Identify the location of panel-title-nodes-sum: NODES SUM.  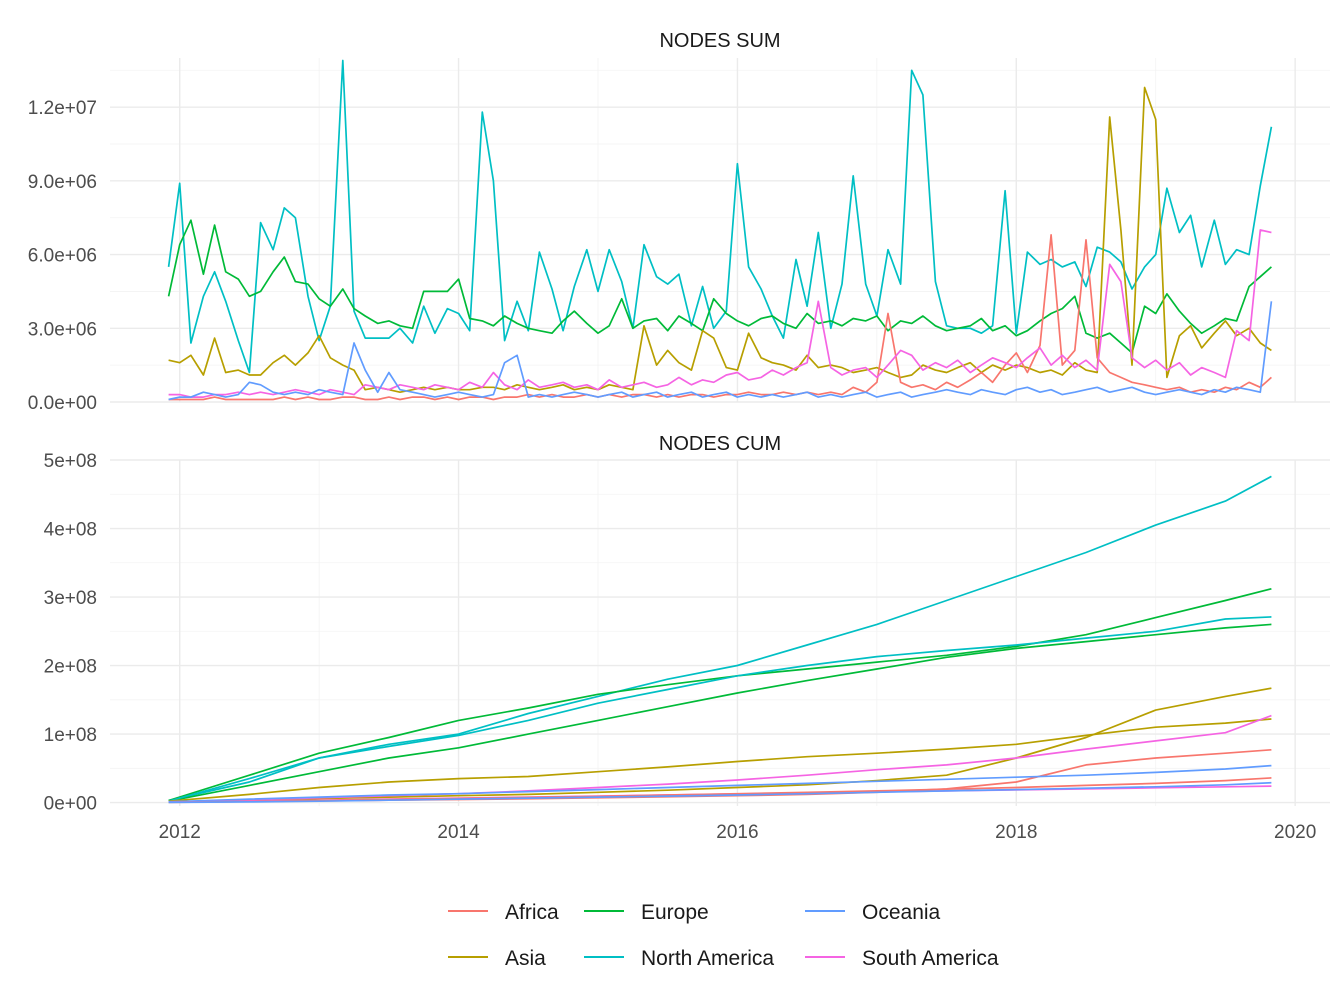
(719, 41).